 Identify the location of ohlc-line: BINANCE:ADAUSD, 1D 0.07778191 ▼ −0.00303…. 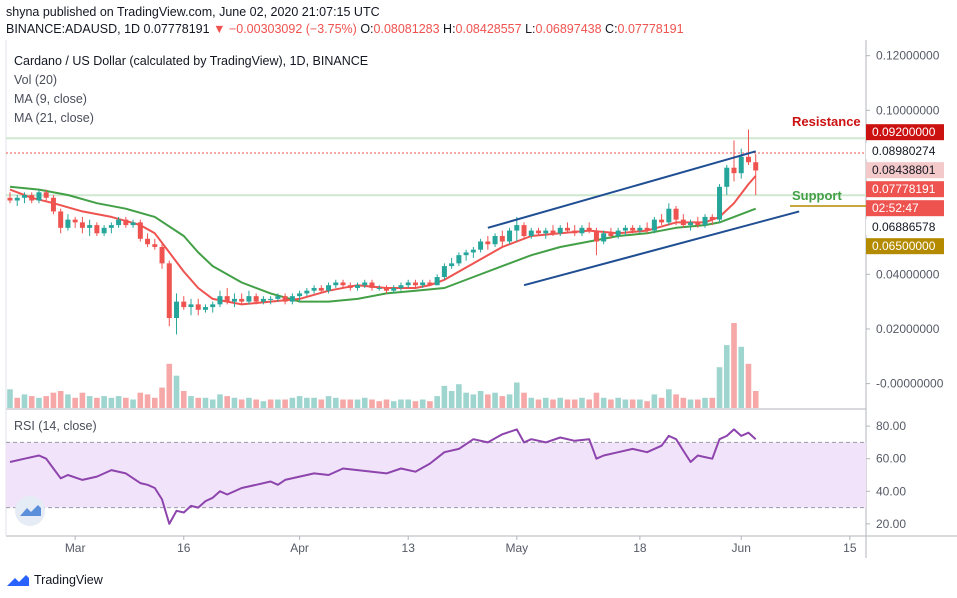
(345, 29).